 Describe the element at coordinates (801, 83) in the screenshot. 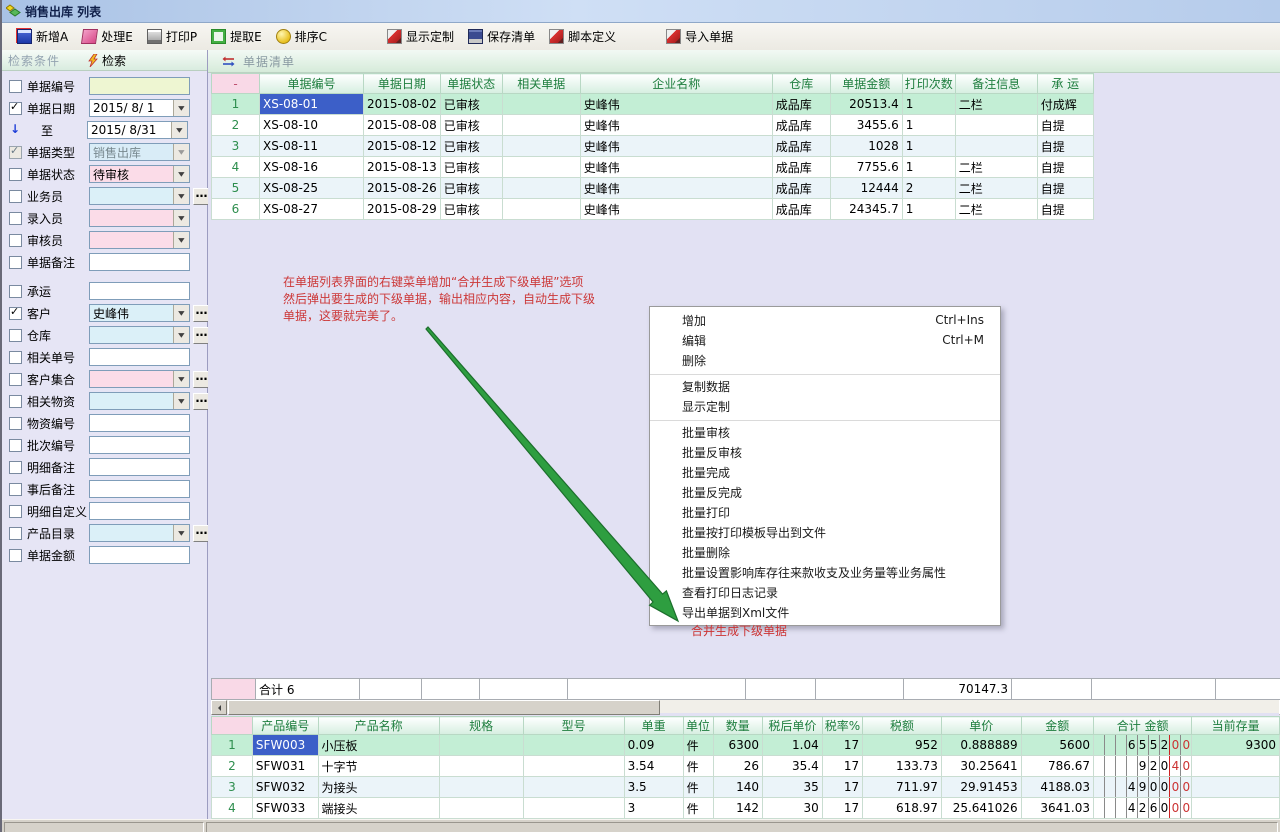

I see `col-header-warehouse: 仓库` at that location.